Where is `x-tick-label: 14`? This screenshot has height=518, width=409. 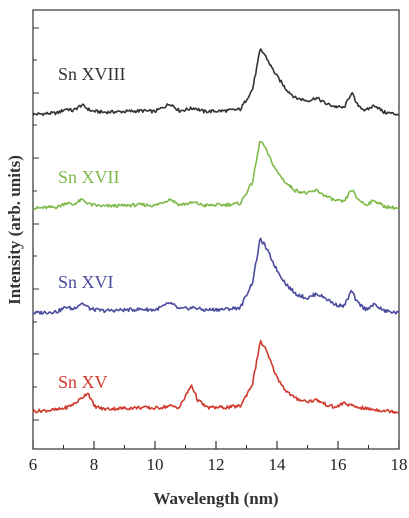
x-tick-label: 14 is located at coordinates (278, 464).